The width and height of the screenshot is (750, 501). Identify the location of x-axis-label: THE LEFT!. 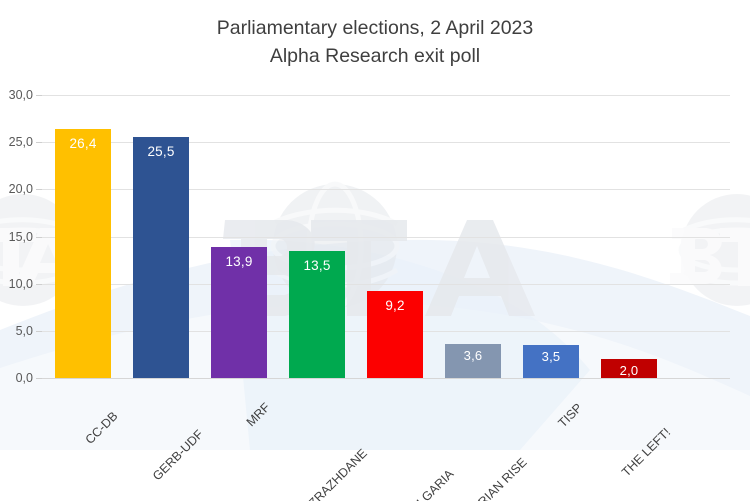
(646, 452).